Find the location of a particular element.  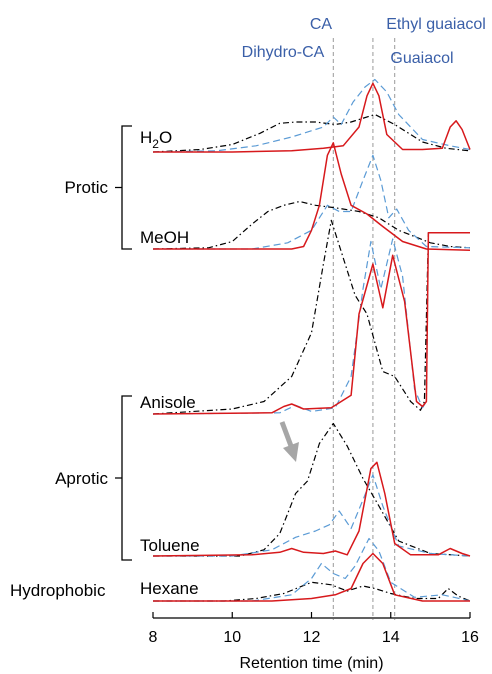

series-hexane is located at coordinates (312, 569).